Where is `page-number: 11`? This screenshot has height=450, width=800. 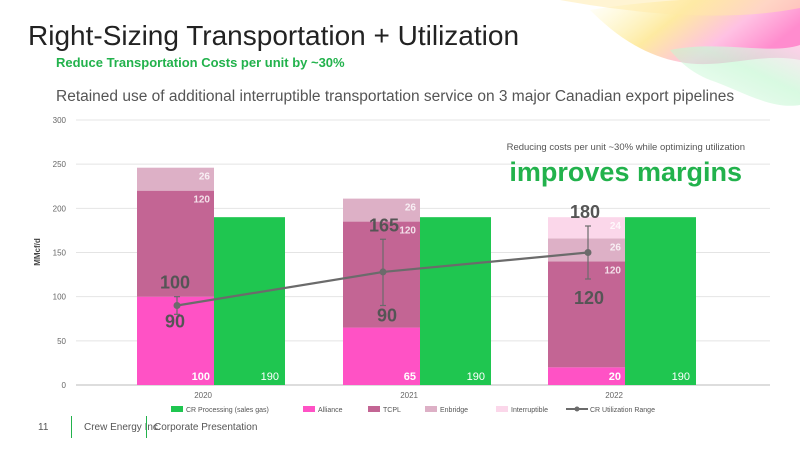
page-number: 11 is located at coordinates (43, 427).